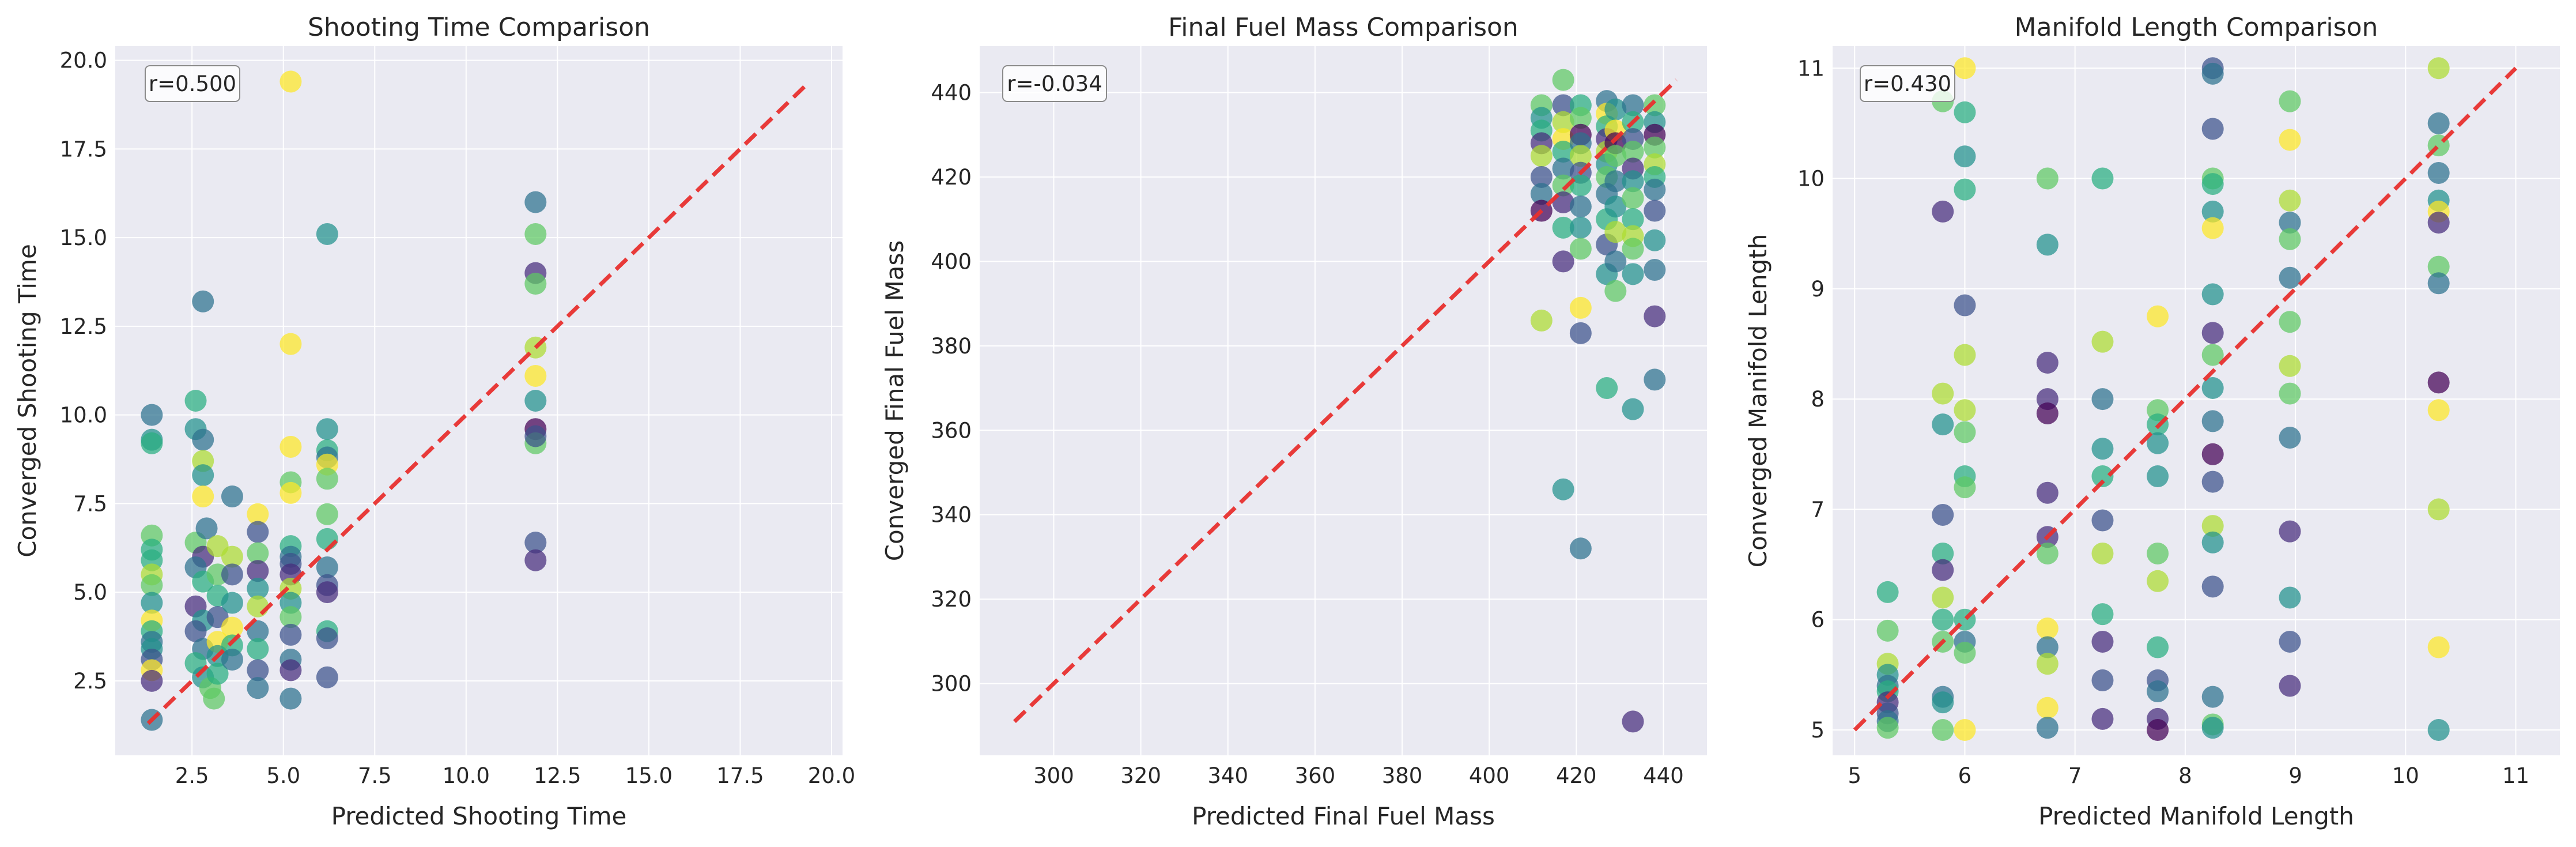 This screenshot has width=2576, height=847. I want to click on correlation-text-final-fuel-mass: r=-0.034, so click(1054, 83).